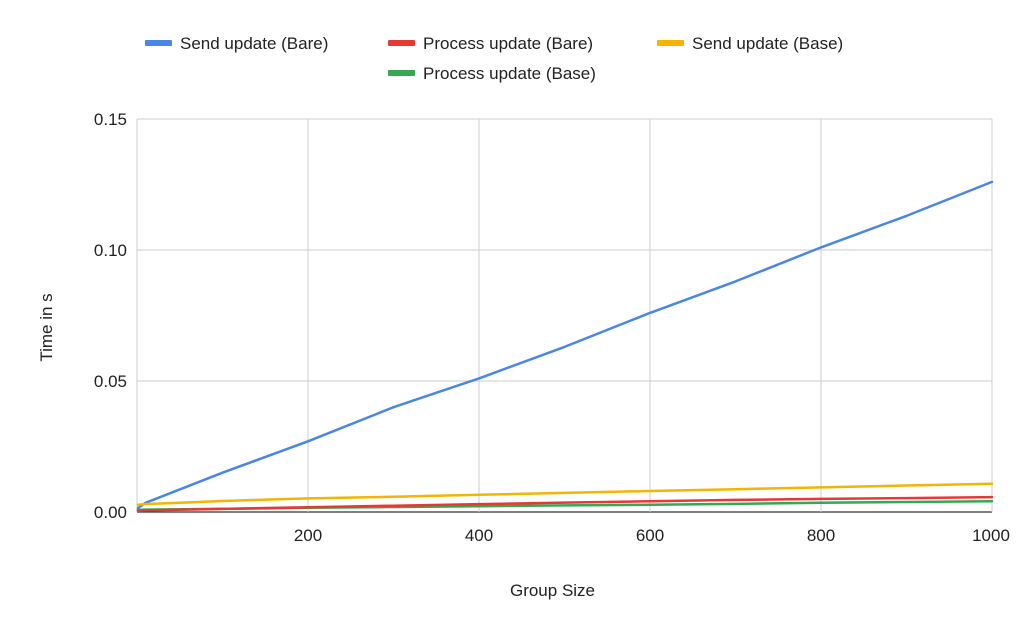  I want to click on x-tick-label: 200, so click(308, 535).